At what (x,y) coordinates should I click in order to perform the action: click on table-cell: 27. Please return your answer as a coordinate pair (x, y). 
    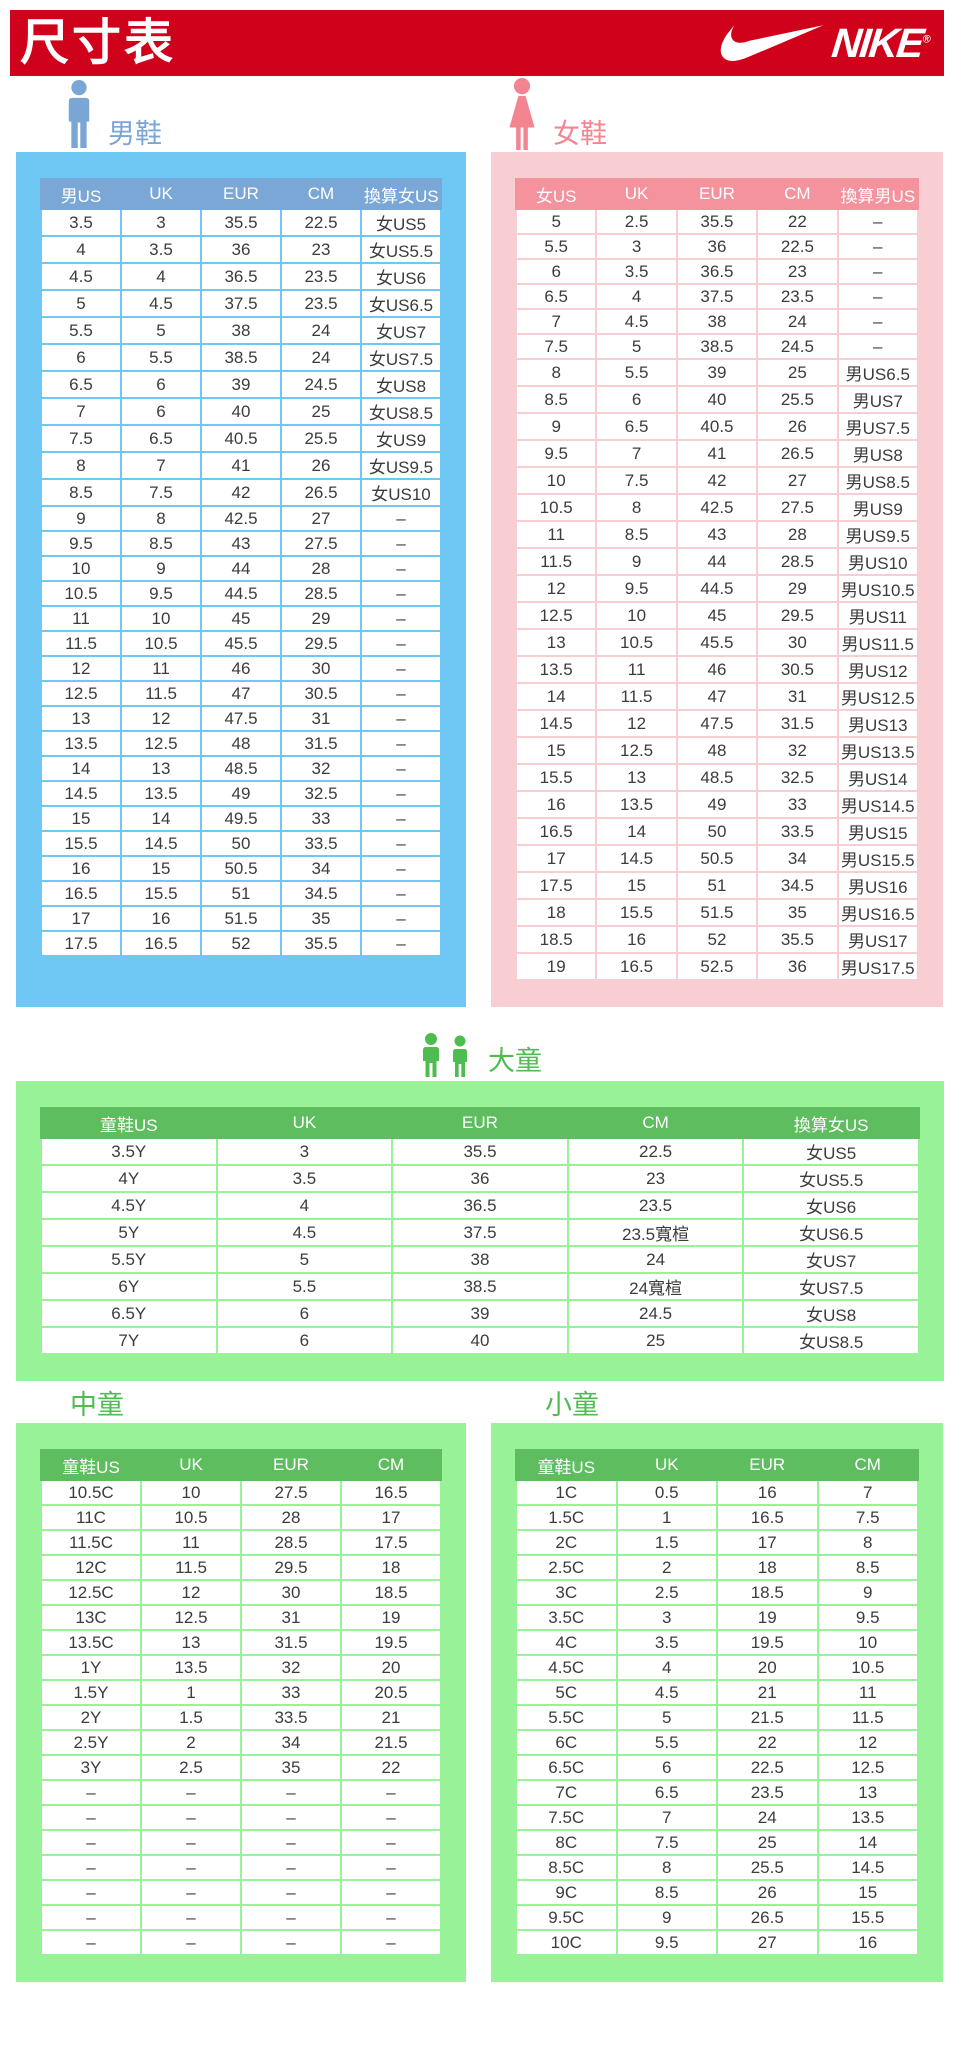
    Looking at the image, I should click on (767, 1942).